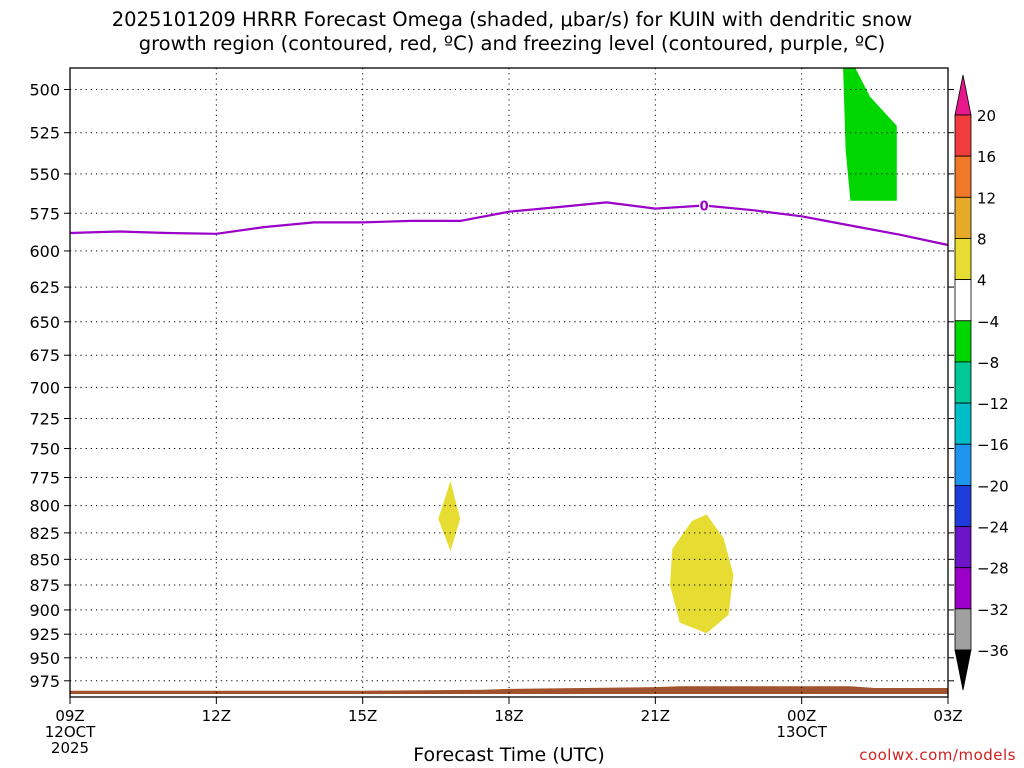  Describe the element at coordinates (44, 213) in the screenshot. I see `y-tick-label-575: 575` at that location.